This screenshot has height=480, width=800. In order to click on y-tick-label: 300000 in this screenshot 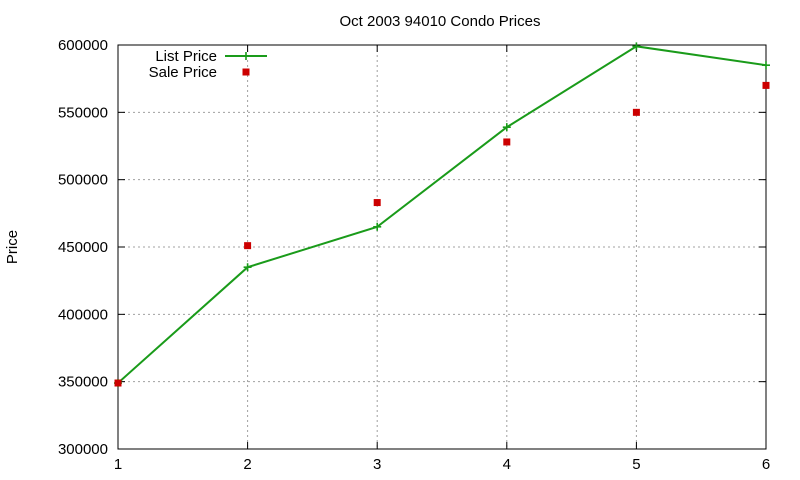, I will do `click(83, 449)`.